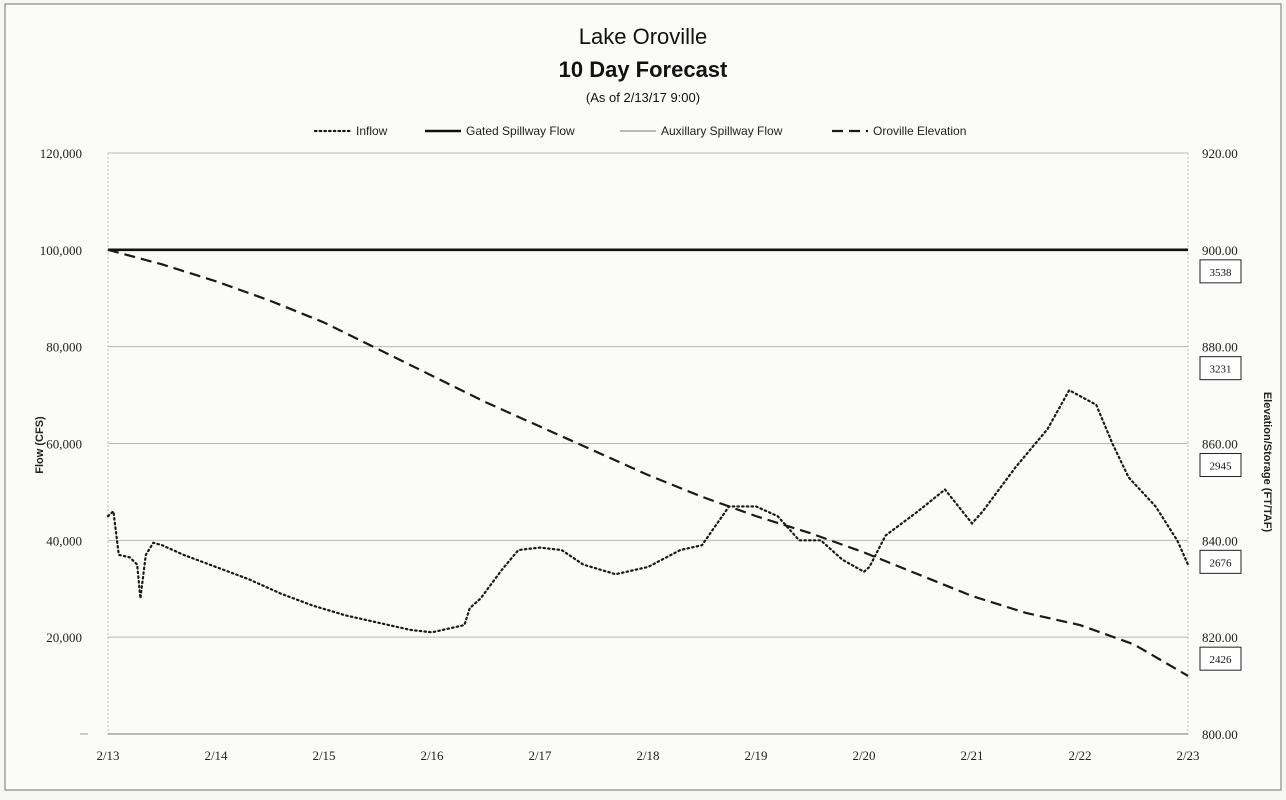  I want to click on y2-tick-label: 880.00, so click(1220, 347).